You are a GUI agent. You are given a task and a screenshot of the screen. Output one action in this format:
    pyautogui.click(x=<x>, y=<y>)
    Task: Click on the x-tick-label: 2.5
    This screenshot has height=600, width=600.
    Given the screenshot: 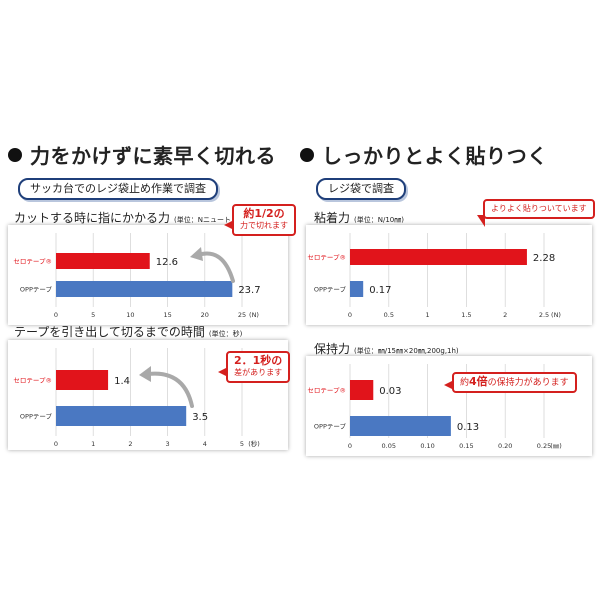 What is the action you would take?
    pyautogui.click(x=544, y=315)
    